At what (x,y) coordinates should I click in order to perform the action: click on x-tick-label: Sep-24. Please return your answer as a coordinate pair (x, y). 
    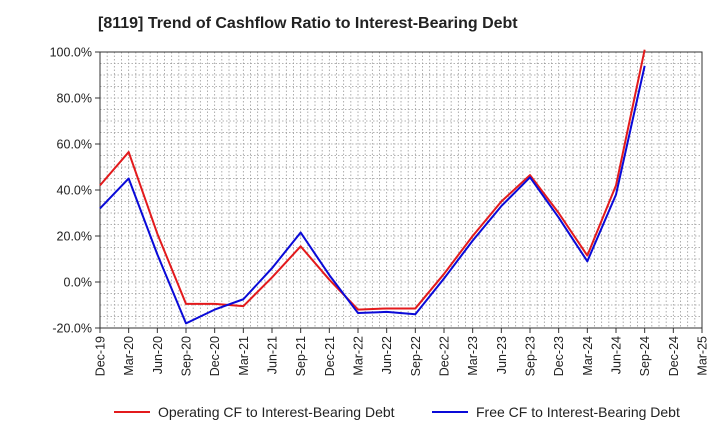
    Looking at the image, I should click on (645, 356).